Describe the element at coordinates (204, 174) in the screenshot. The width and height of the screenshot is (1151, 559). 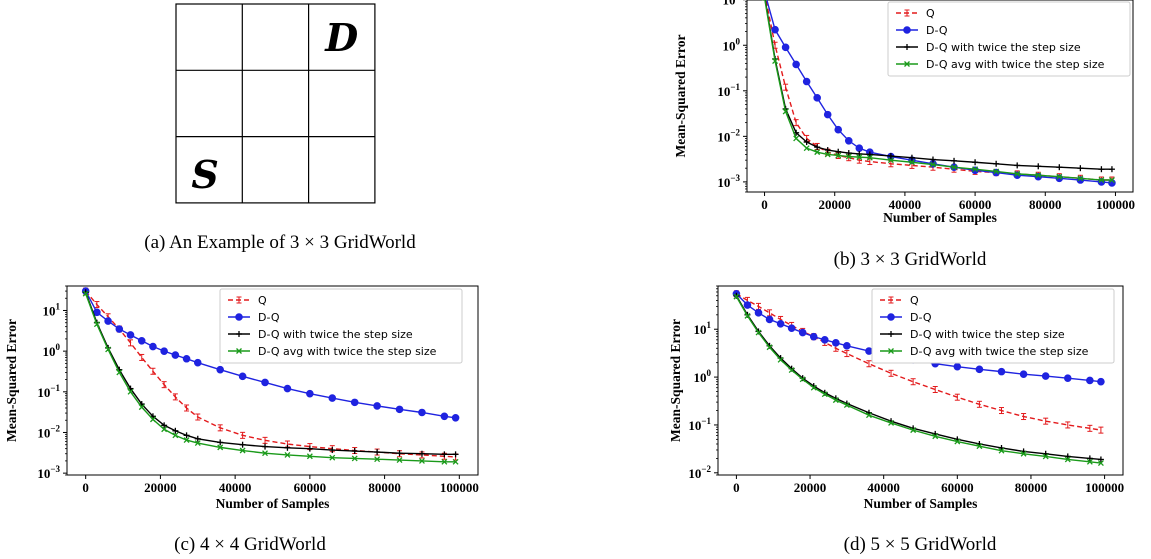
I see `start-letter: S` at that location.